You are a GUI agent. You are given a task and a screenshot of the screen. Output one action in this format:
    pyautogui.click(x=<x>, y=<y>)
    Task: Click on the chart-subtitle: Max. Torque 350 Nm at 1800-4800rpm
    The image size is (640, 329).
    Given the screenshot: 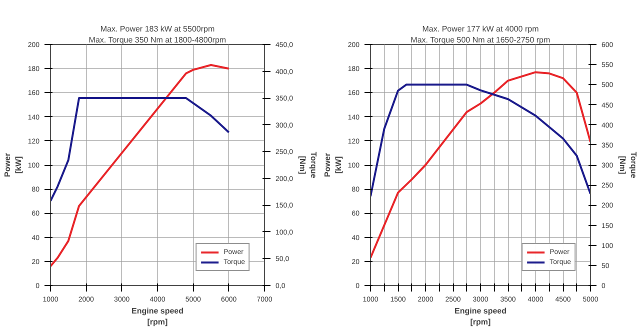 What is the action you would take?
    pyautogui.click(x=157, y=40)
    